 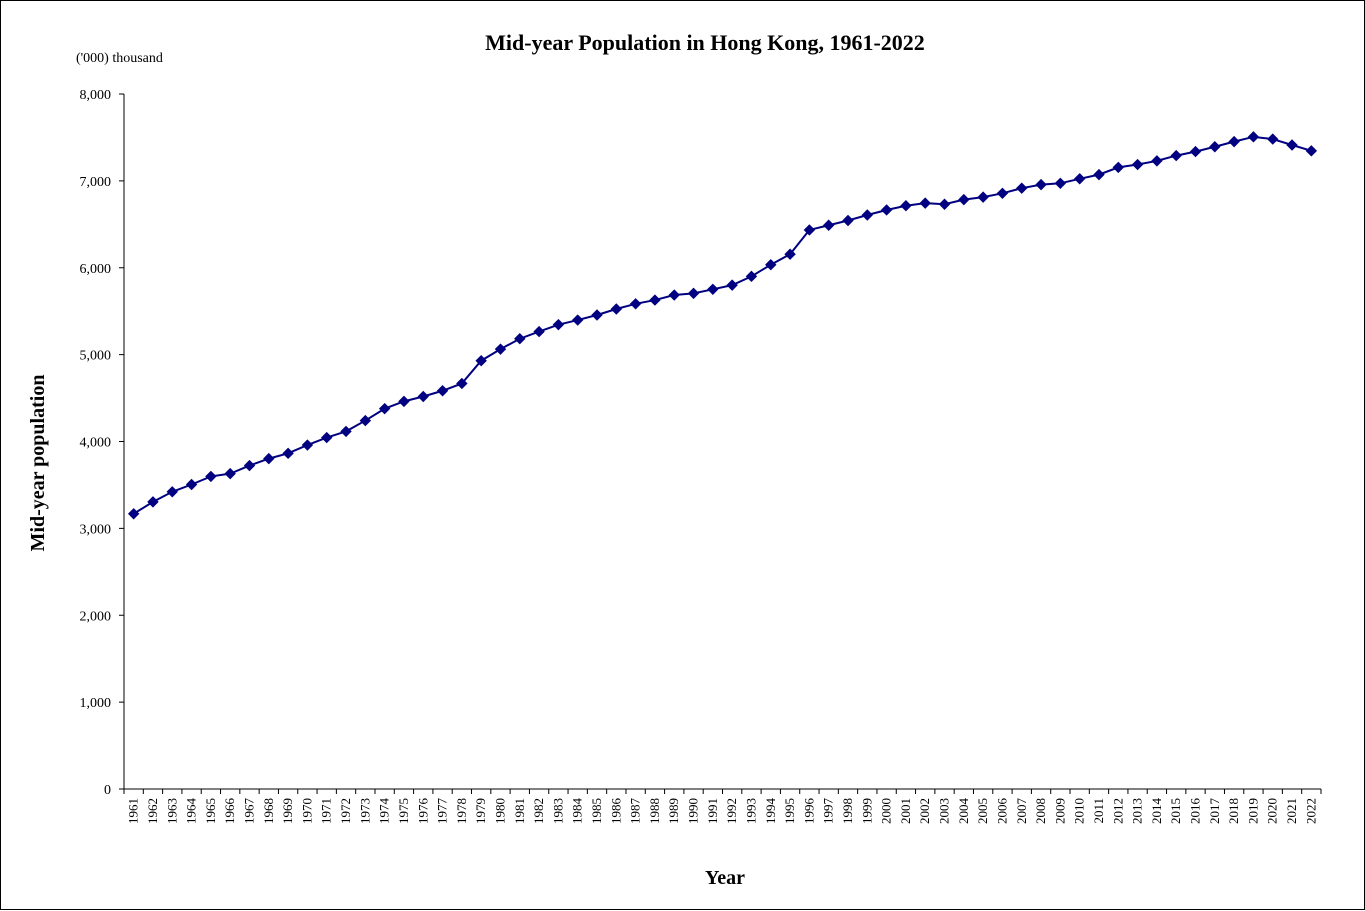 I want to click on unit-note: ('000) thousand, so click(x=119, y=58).